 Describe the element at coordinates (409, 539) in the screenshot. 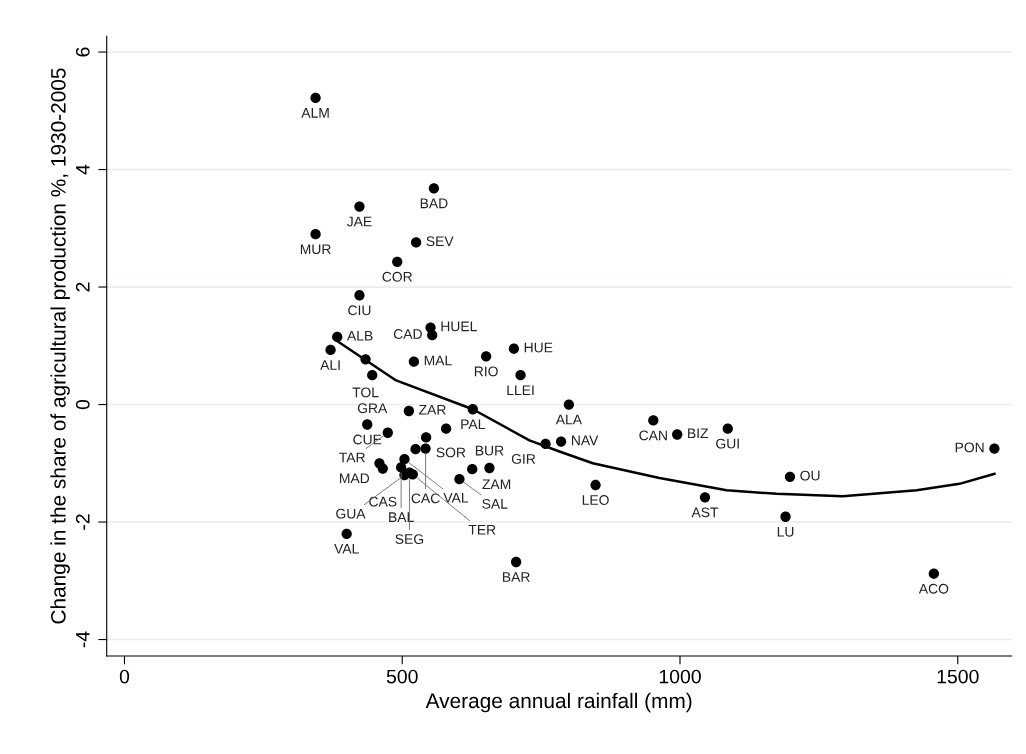

I see `annotation: SEG` at that location.